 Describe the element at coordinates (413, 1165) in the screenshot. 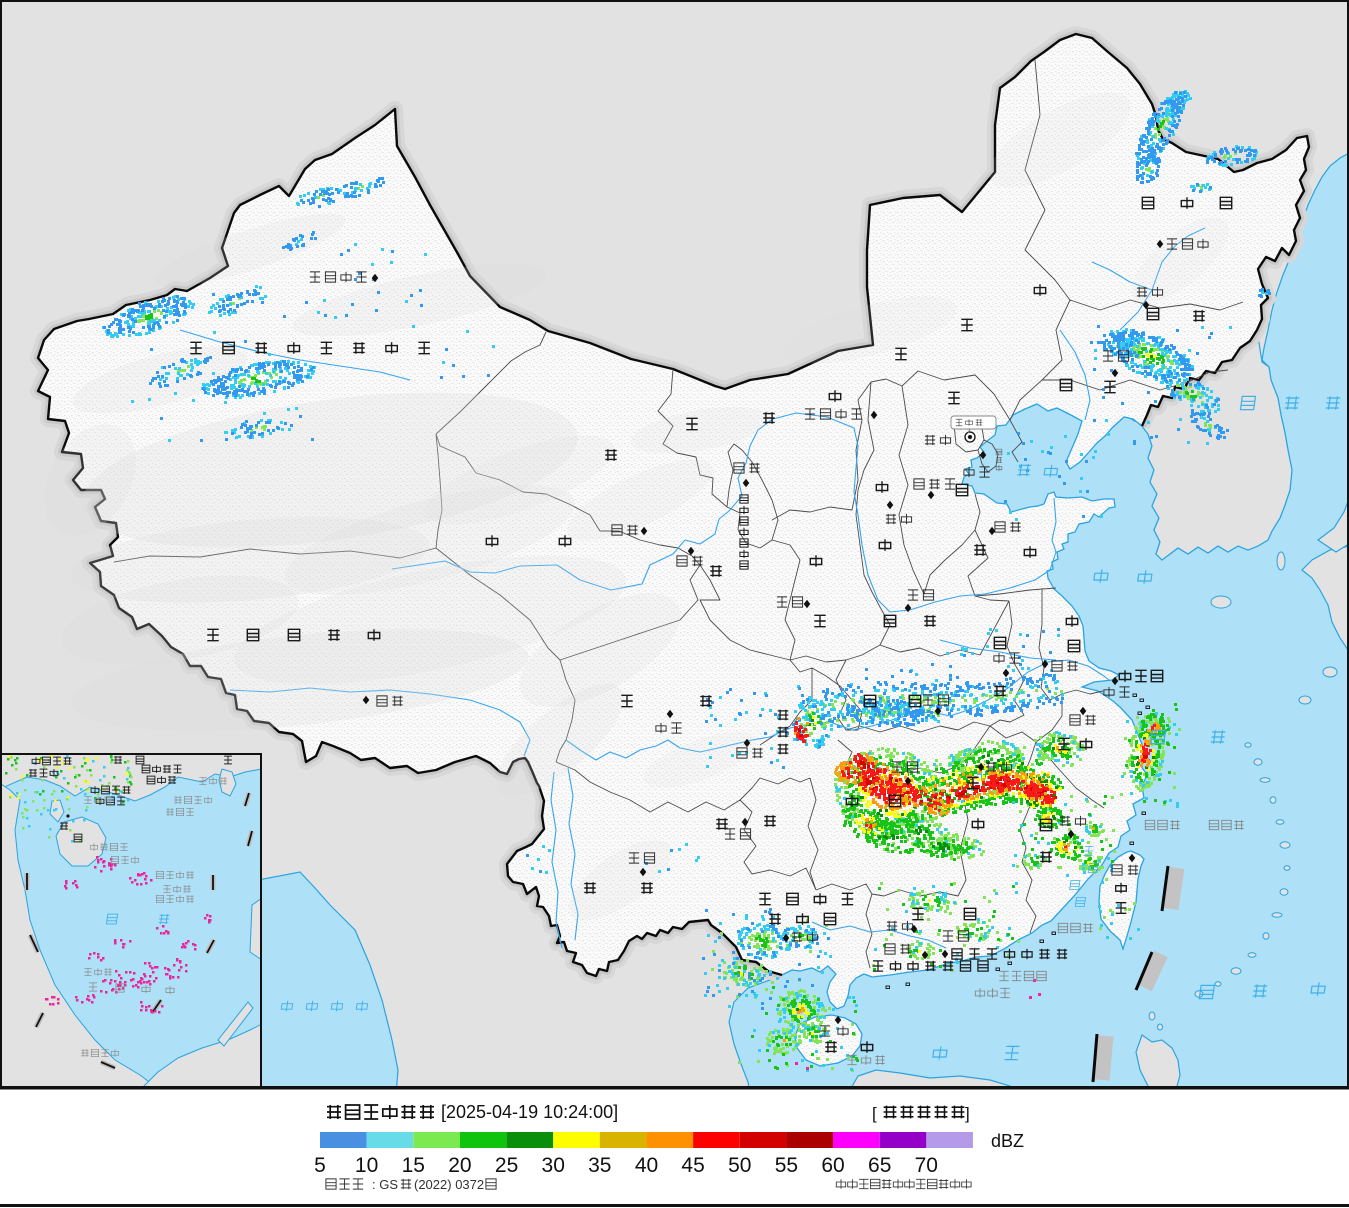

I see `svg-text: 15` at that location.